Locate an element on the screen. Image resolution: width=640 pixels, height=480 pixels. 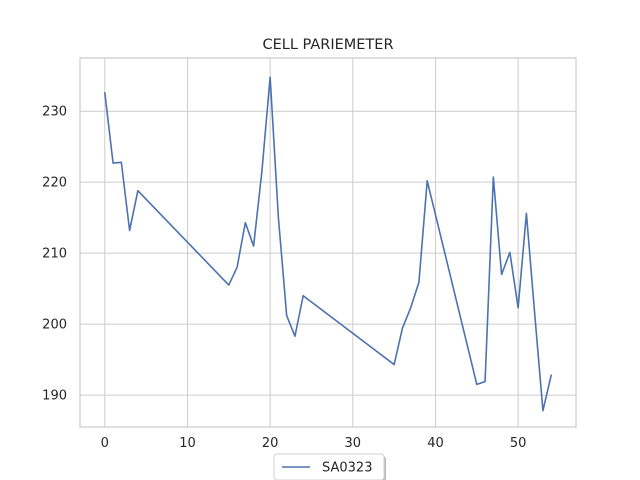
x-tick-label: 30 is located at coordinates (353, 443).